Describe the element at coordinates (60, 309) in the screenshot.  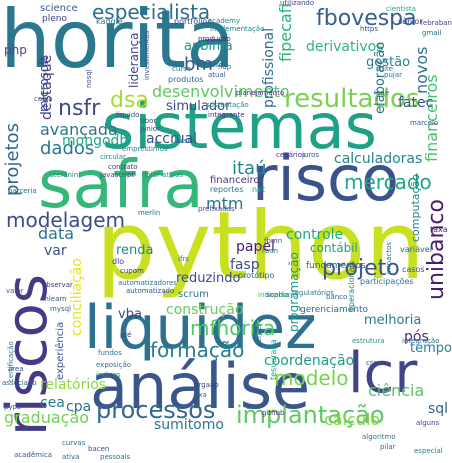
I see `word-mysql: mysql` at that location.